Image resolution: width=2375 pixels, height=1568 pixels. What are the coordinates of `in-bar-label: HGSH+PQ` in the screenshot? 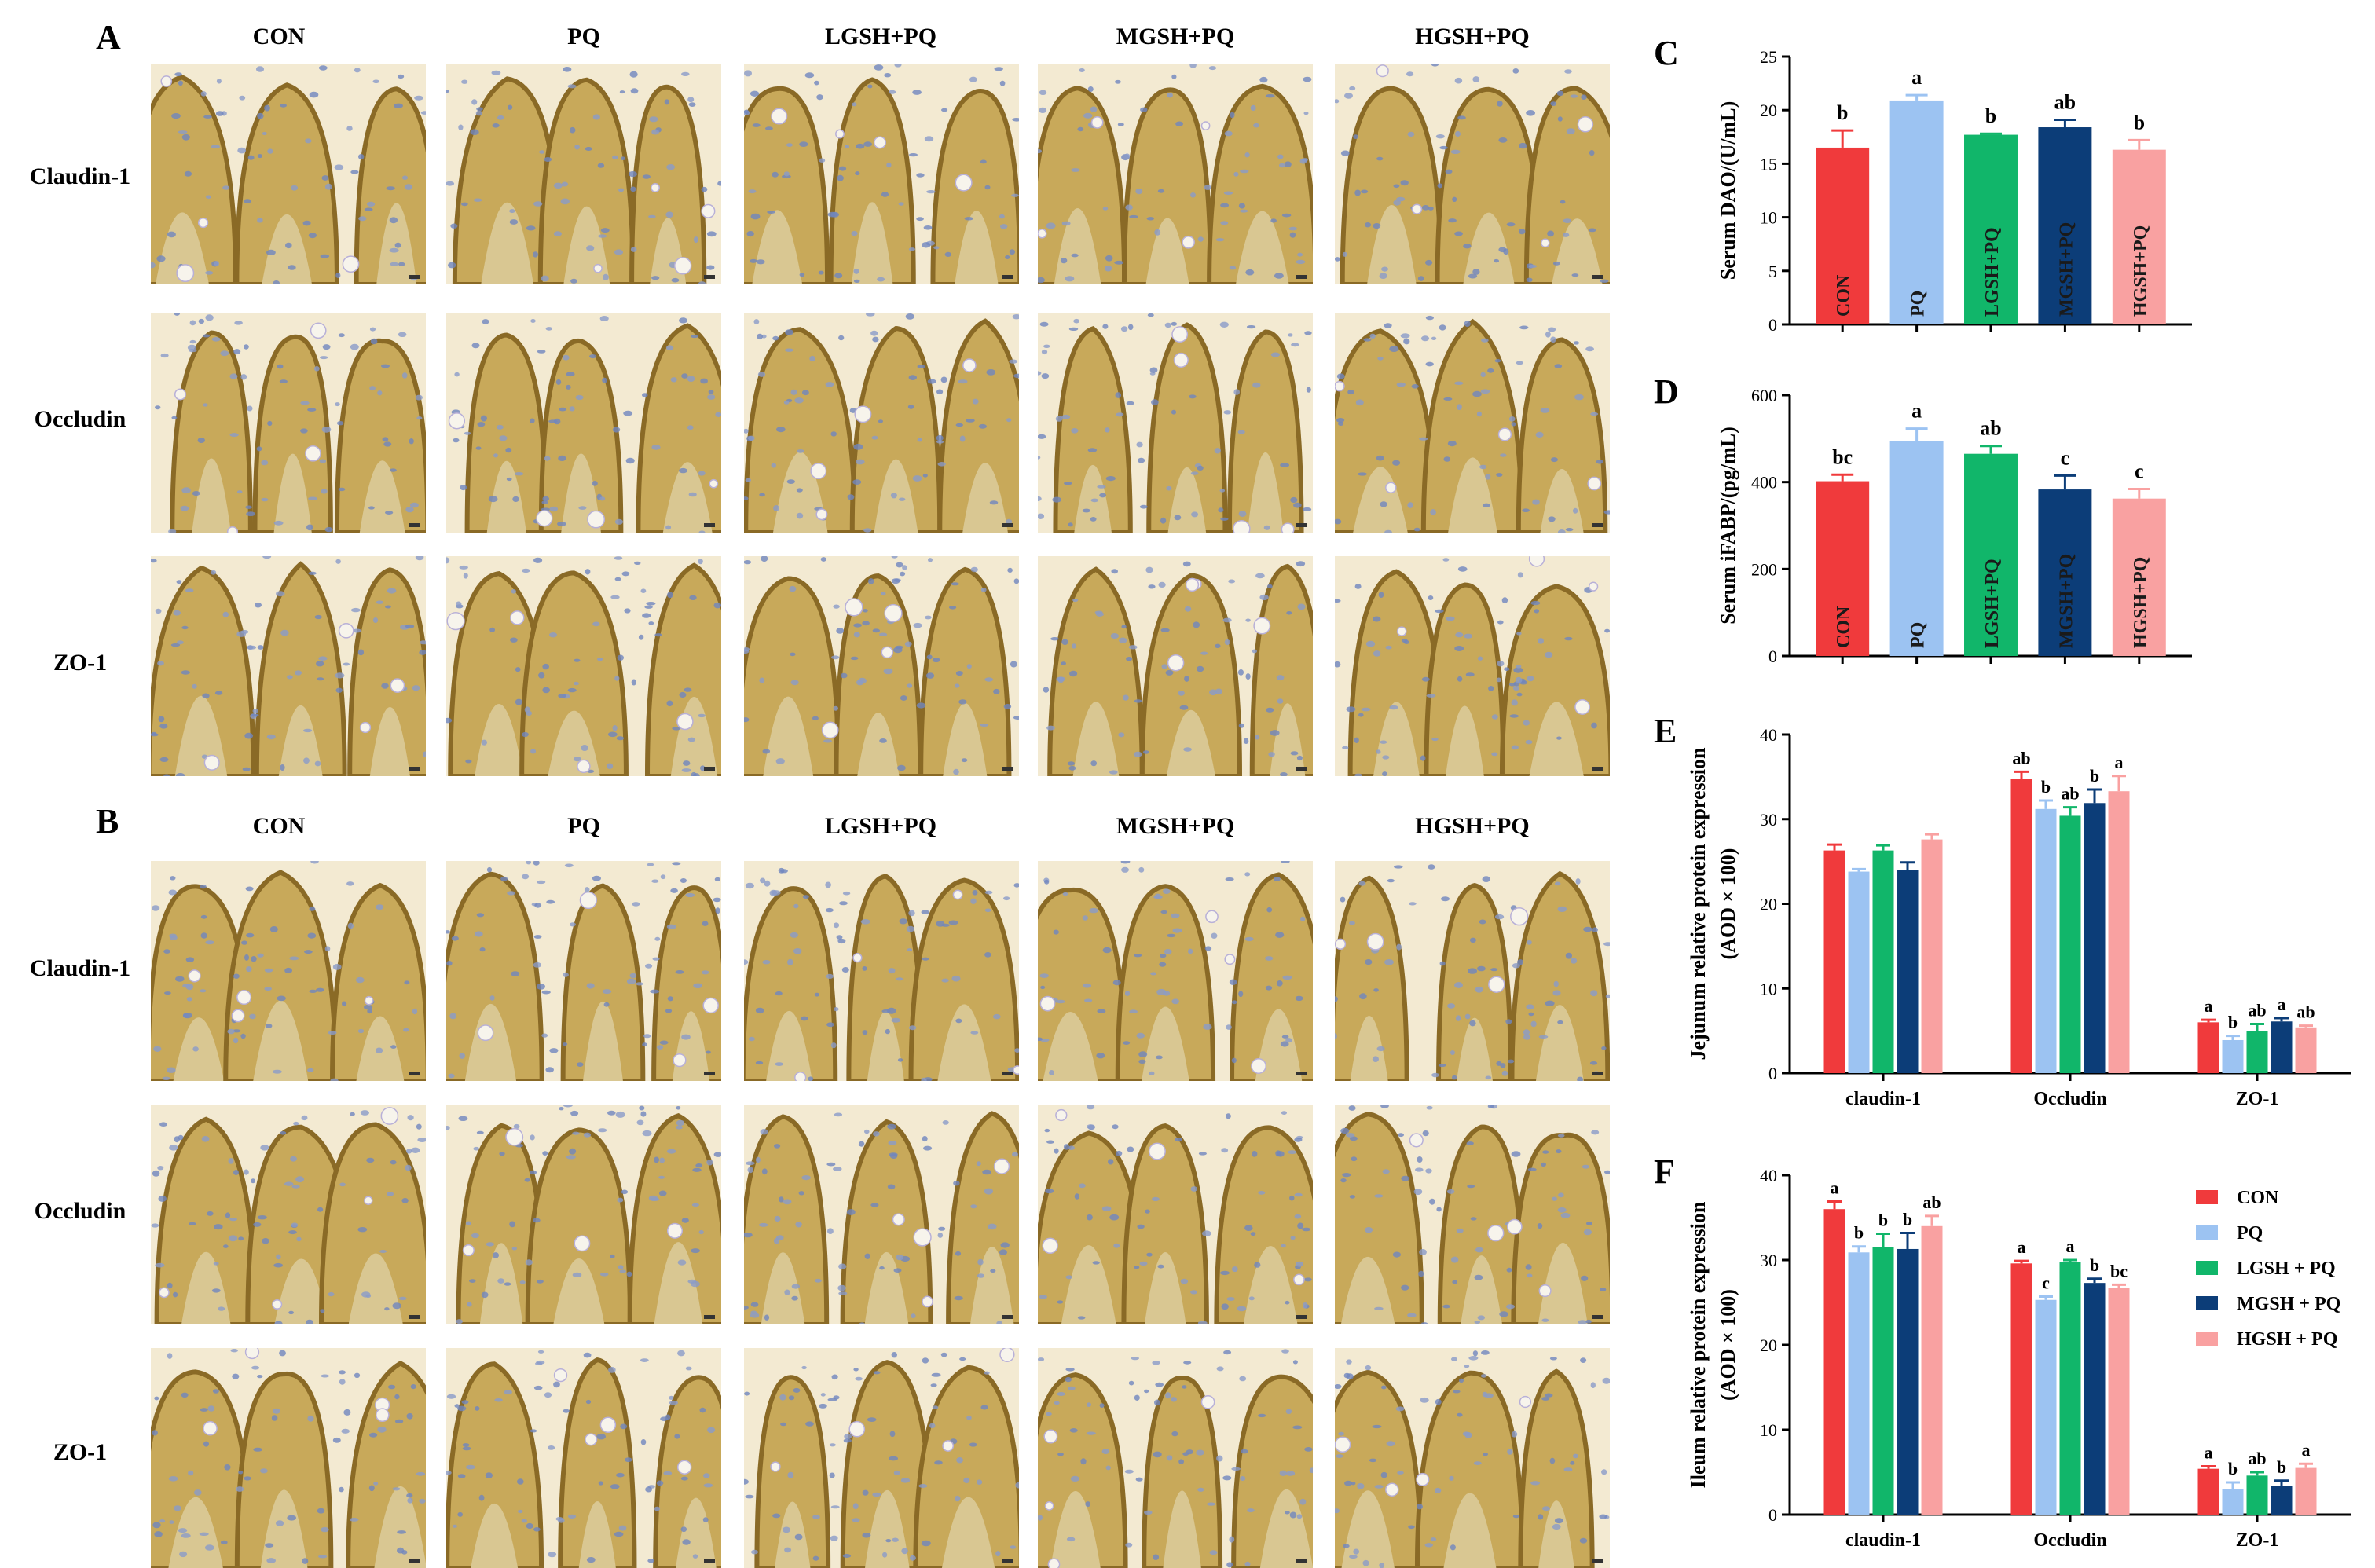 It's located at (2141, 271).